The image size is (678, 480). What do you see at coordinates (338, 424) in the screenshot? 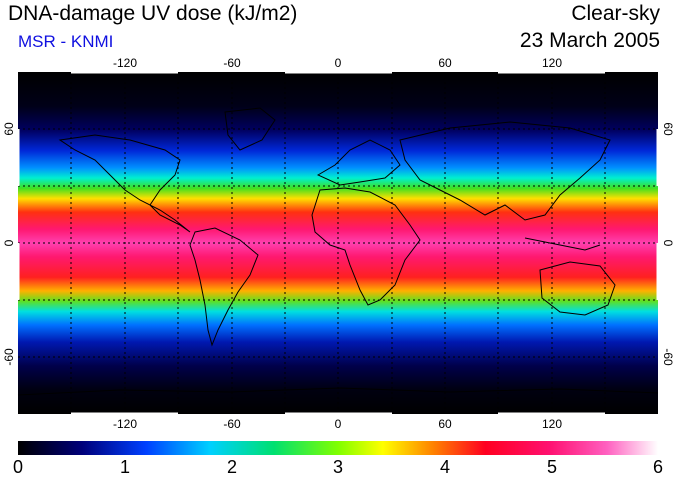
I see `lon-tick-bottom: 0` at bounding box center [338, 424].